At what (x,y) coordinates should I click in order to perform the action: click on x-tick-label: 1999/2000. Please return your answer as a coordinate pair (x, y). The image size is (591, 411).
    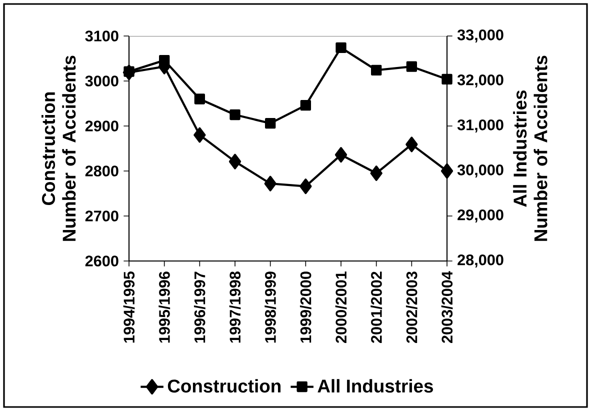
    Looking at the image, I should click on (306, 307).